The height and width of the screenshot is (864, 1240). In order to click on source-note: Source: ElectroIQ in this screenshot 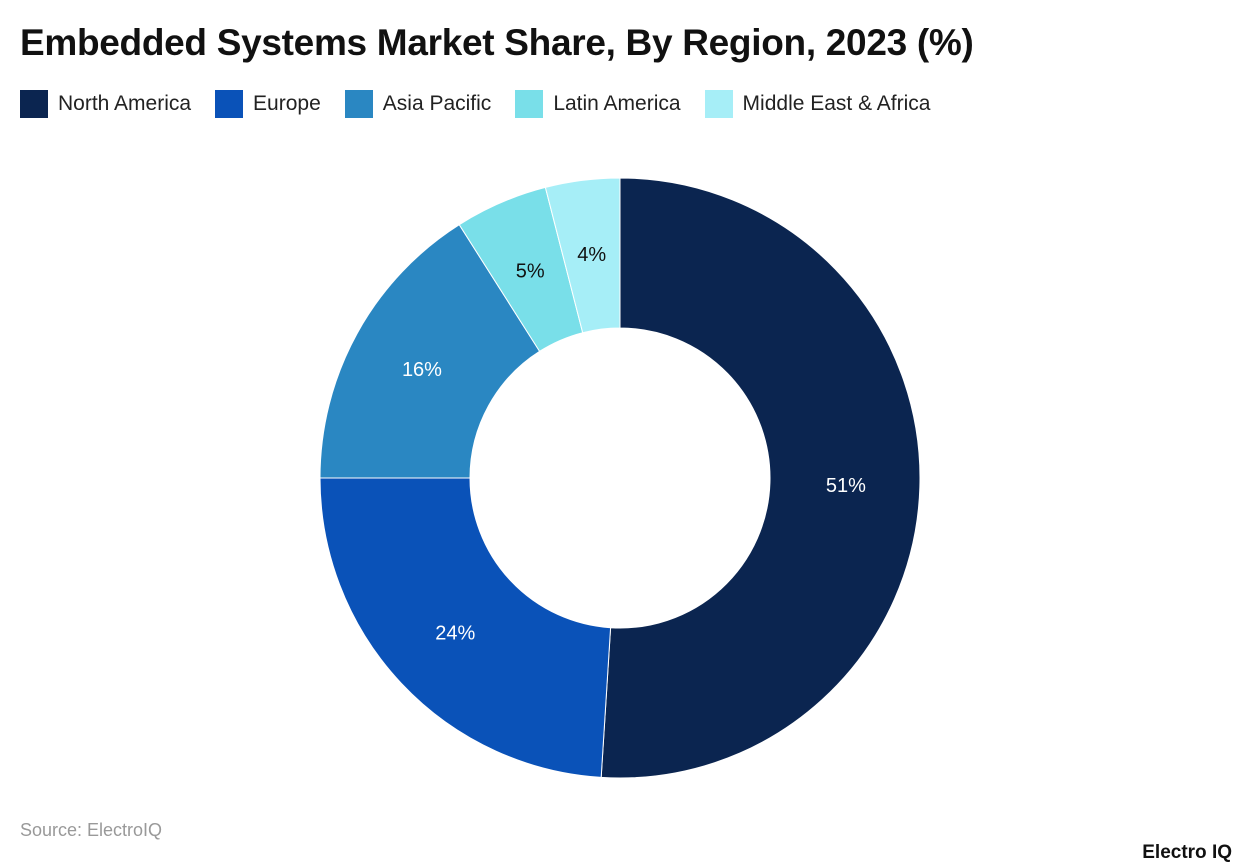, I will do `click(91, 830)`.